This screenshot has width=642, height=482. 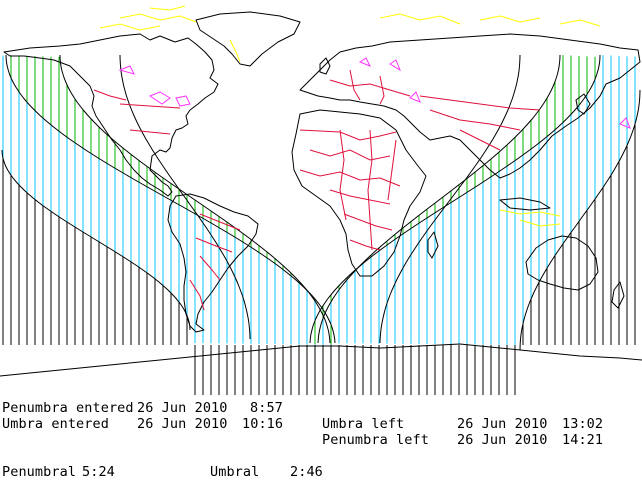 I want to click on antarctica-coast, so click(x=321, y=360).